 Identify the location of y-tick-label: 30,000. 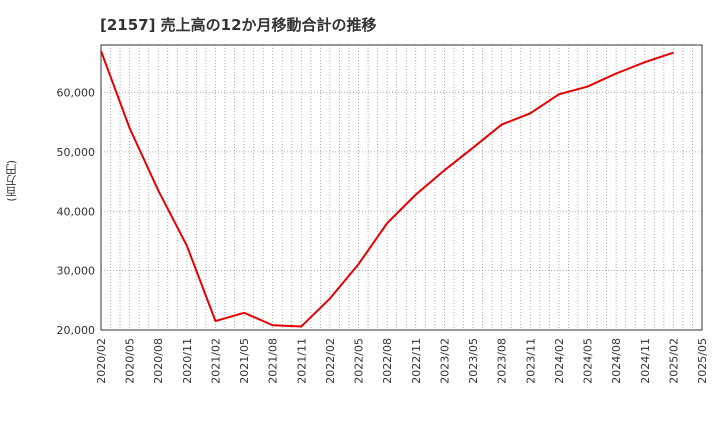
(76, 271).